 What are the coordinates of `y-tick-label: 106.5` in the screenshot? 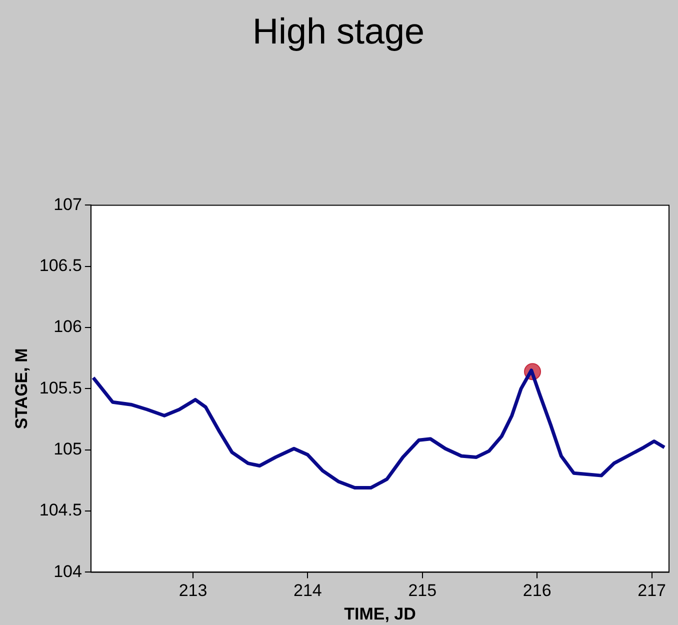 It's located at (60, 266).